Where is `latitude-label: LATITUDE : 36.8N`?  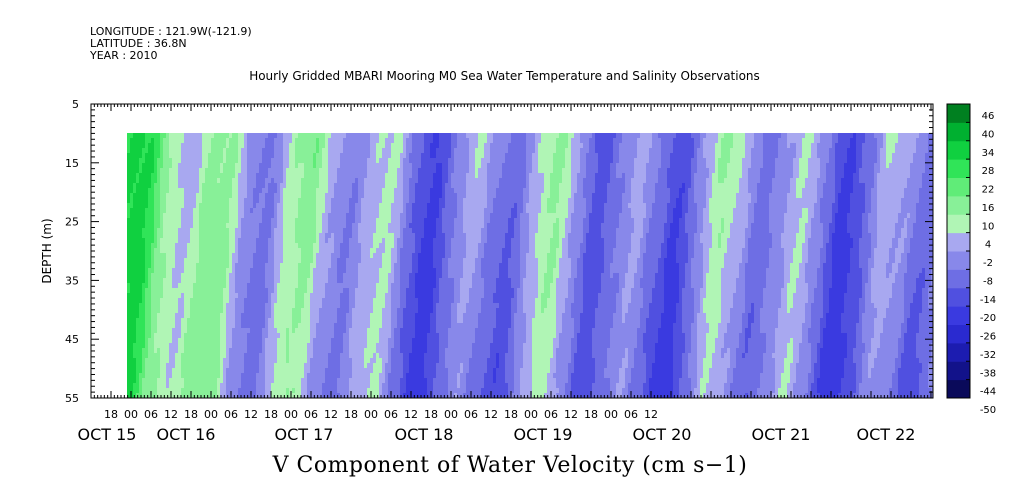 latitude-label: LATITUDE : 36.8N is located at coordinates (138, 43).